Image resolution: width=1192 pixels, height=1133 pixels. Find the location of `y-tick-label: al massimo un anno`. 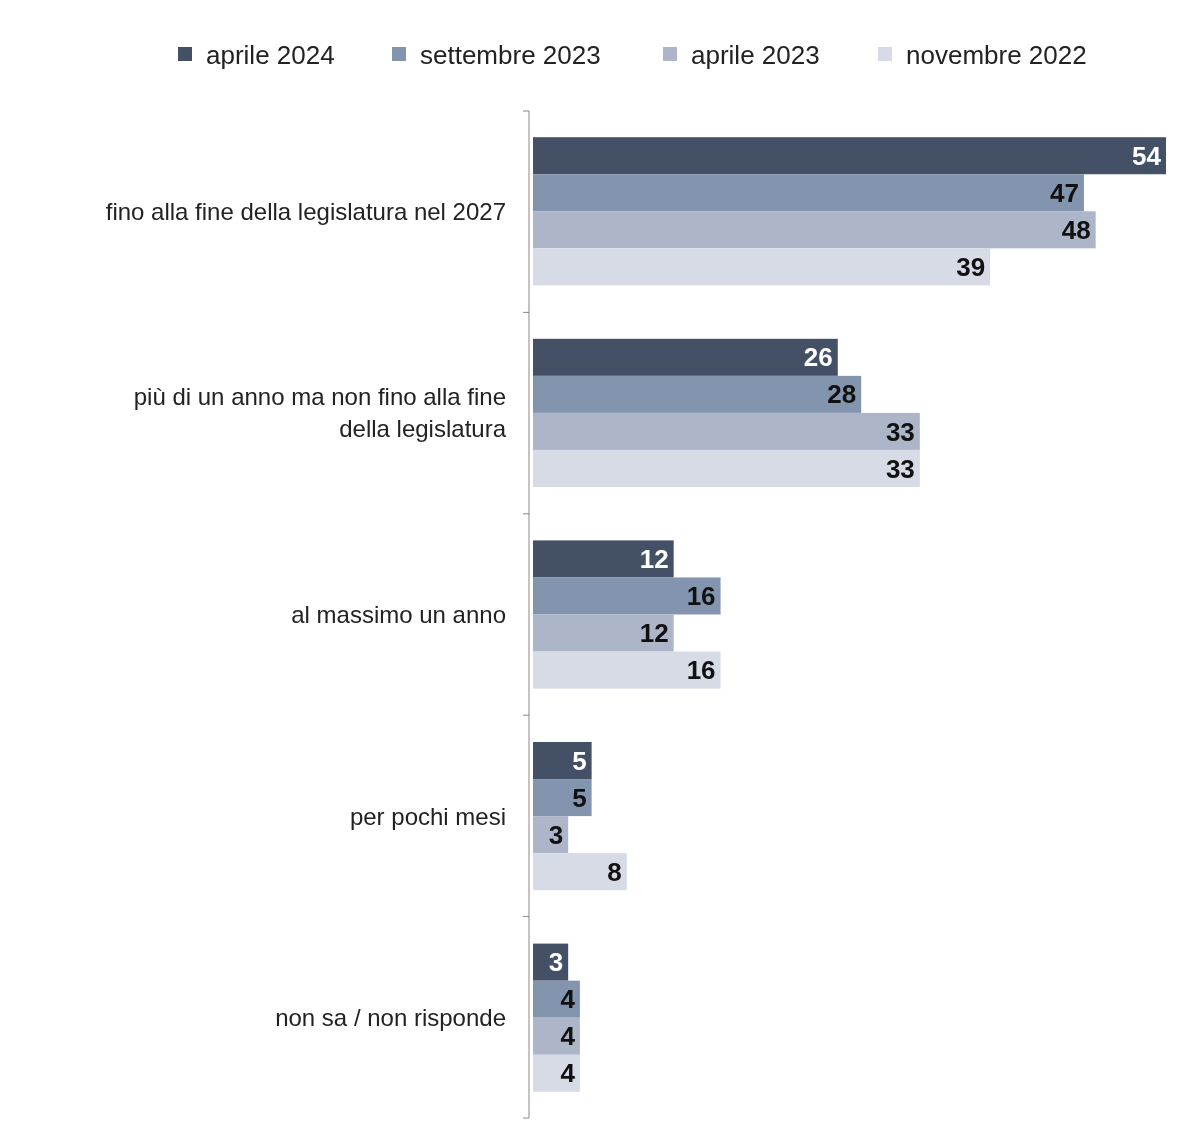

y-tick-label: al massimo un anno is located at coordinates (398, 614).